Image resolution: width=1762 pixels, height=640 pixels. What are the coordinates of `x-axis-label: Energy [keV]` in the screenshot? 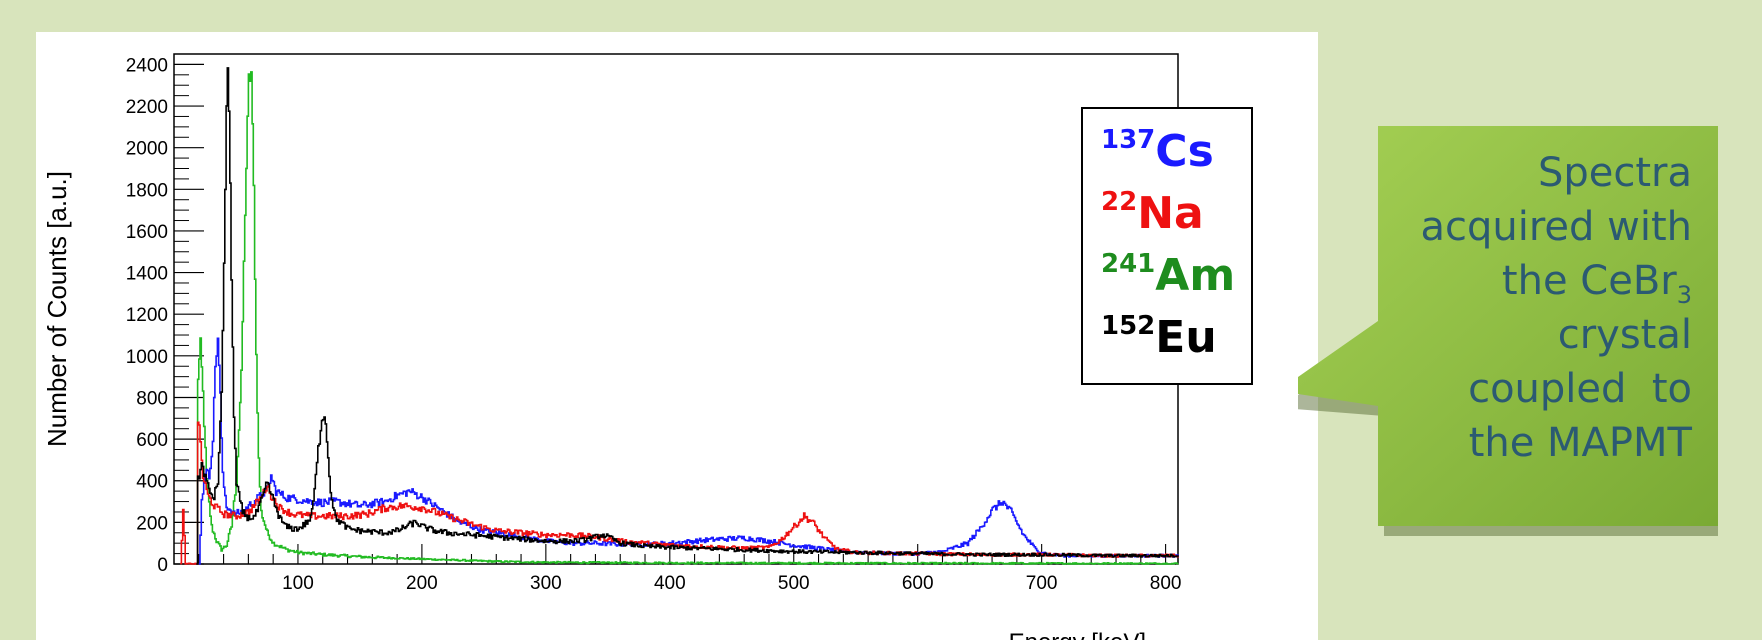 It's located at (1077, 634).